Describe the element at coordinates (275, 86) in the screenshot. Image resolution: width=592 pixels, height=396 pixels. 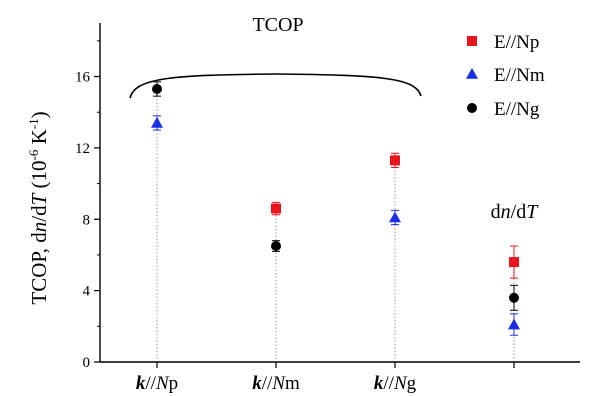
I see `tcop-brace` at that location.